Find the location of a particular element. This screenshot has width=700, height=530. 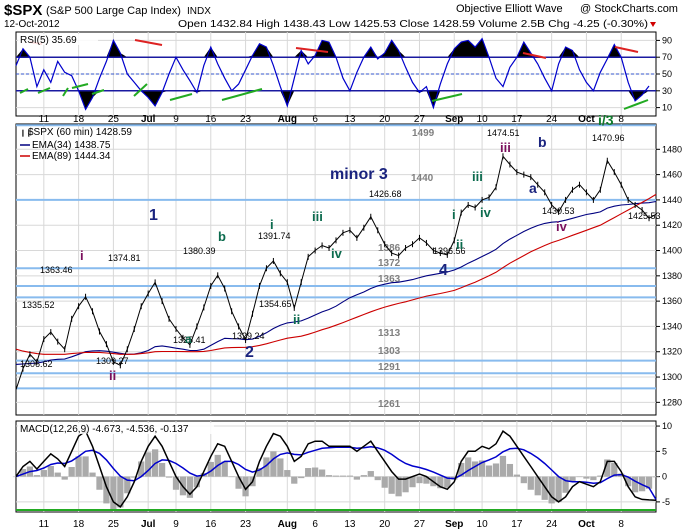

brand-label: Objective Elliott Wave is located at coordinates (509, 9).